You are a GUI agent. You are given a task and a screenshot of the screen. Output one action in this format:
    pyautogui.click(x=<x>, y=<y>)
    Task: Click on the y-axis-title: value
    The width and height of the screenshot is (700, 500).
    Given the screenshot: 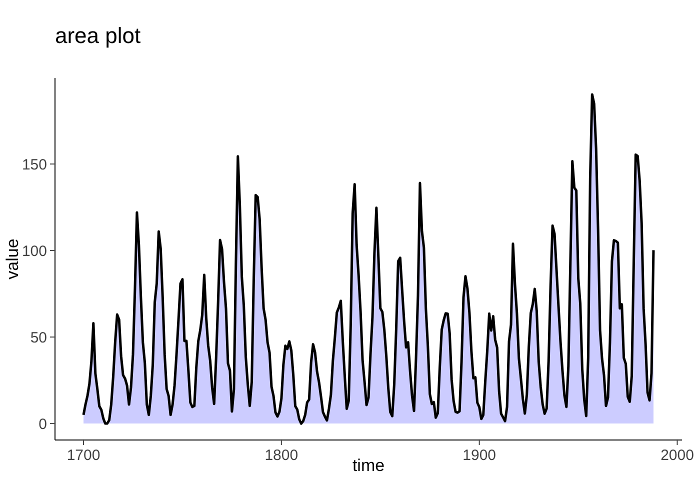 What is the action you would take?
    pyautogui.click(x=12, y=259)
    